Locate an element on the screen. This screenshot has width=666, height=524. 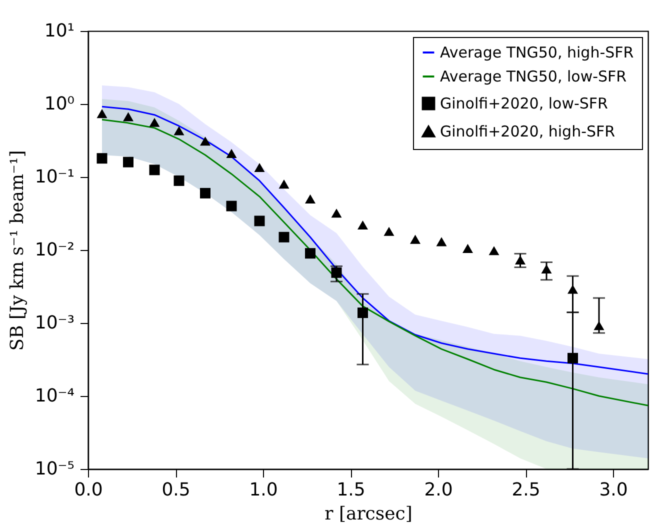
legend-label: Ginolfi+2020, low-SFR is located at coordinates (524, 103).